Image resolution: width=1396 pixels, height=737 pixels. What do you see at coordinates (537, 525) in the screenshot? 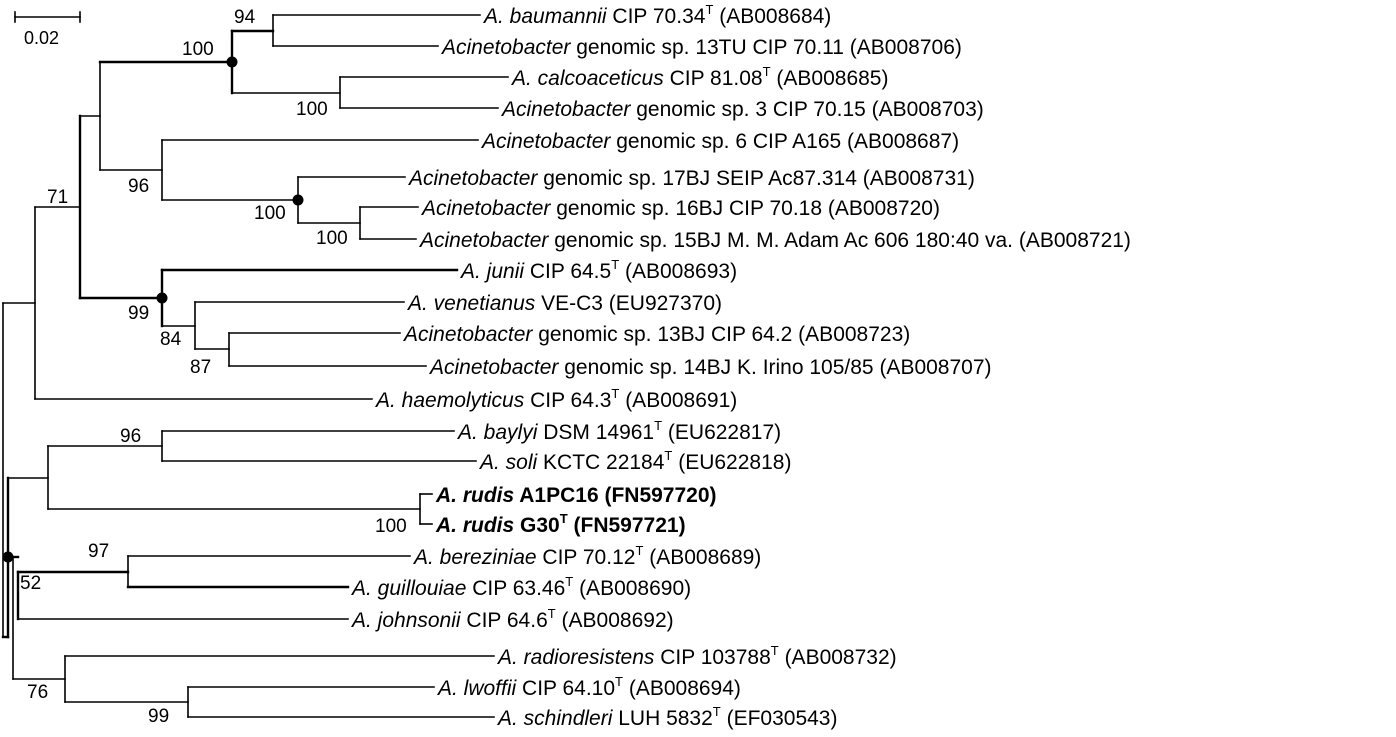
I see `taxon-label-part: G30` at bounding box center [537, 525].